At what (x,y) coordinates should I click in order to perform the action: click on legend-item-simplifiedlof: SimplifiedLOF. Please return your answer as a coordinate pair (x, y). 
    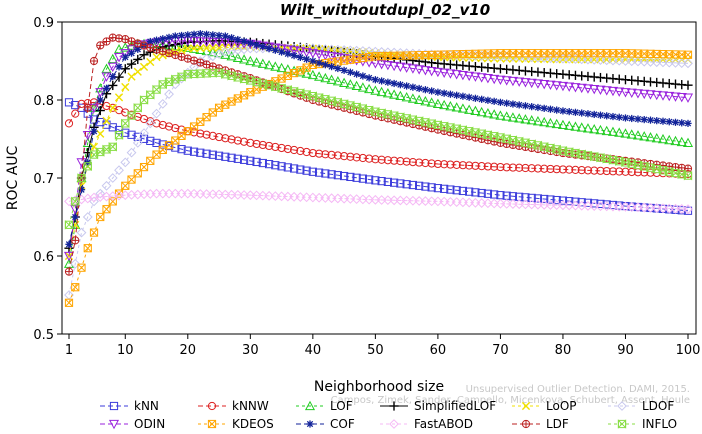
    Looking at the image, I should click on (438, 406).